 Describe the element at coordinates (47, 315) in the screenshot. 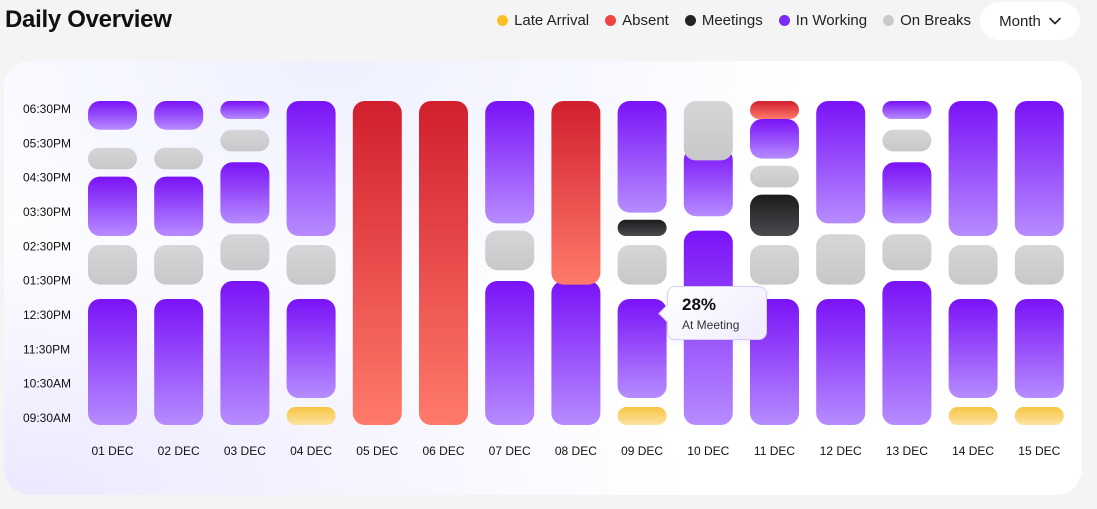

I see `y-tick-label: 12:30PM` at that location.